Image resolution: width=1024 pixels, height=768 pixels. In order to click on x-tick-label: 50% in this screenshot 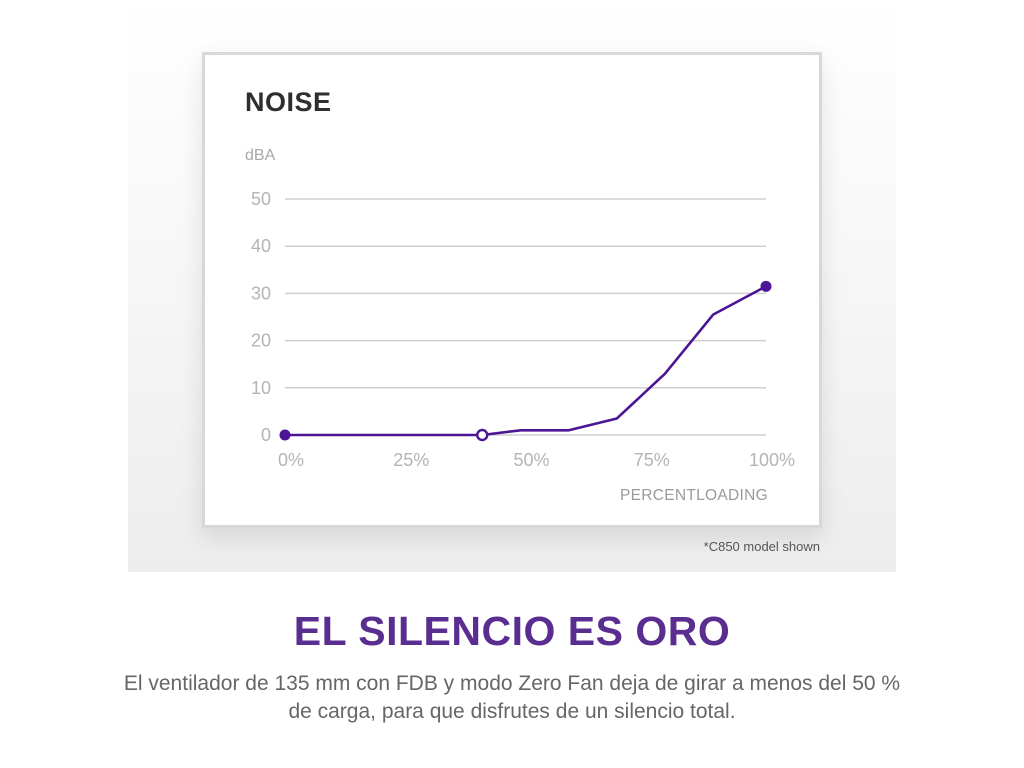, I will do `click(531, 460)`.